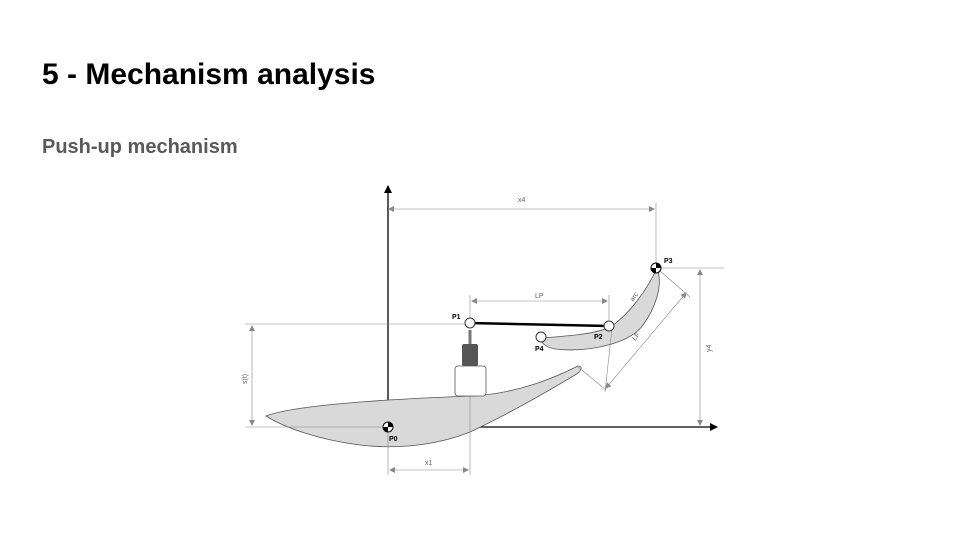 This screenshot has width=960, height=540. What do you see at coordinates (140, 147) in the screenshot?
I see `slide-subtitle: Push-up mechanism` at bounding box center [140, 147].